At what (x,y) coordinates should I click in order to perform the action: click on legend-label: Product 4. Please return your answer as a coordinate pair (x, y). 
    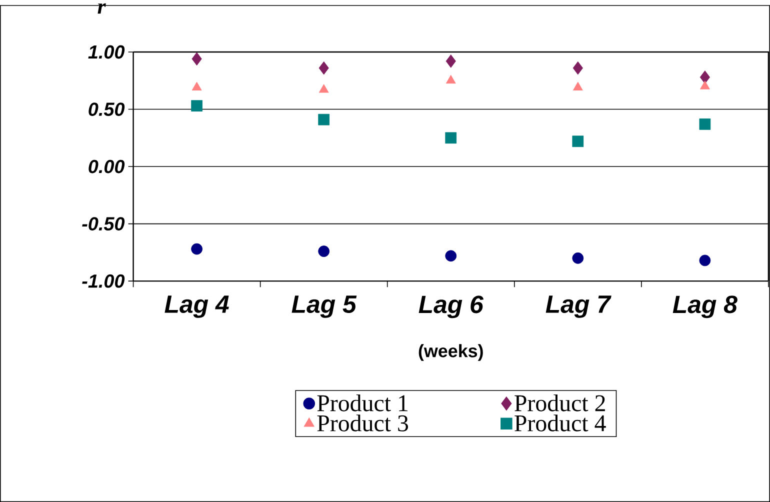
    Looking at the image, I should click on (560, 423).